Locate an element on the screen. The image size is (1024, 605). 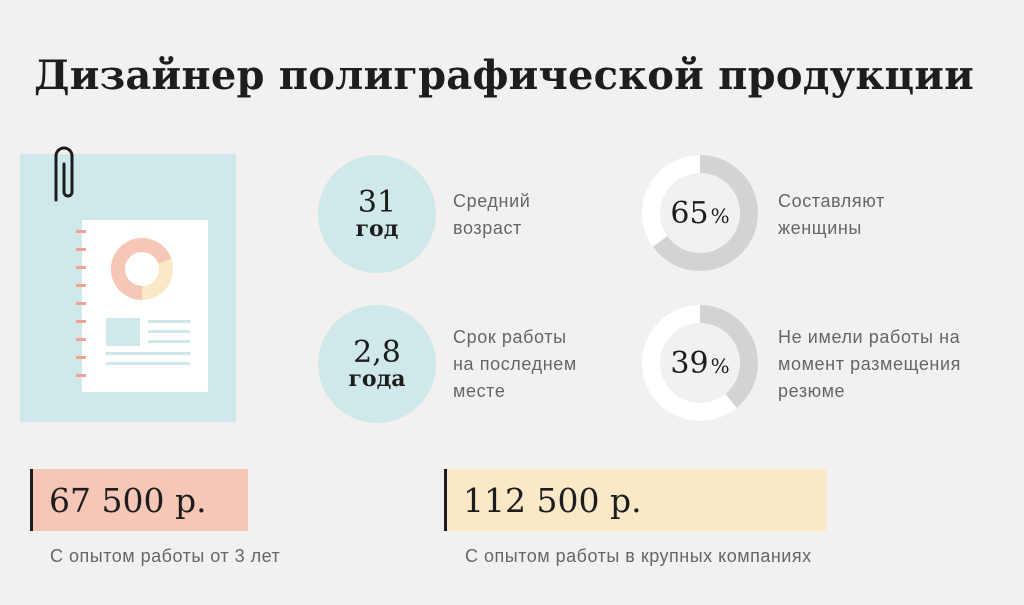
document-icon is located at coordinates (142, 306).